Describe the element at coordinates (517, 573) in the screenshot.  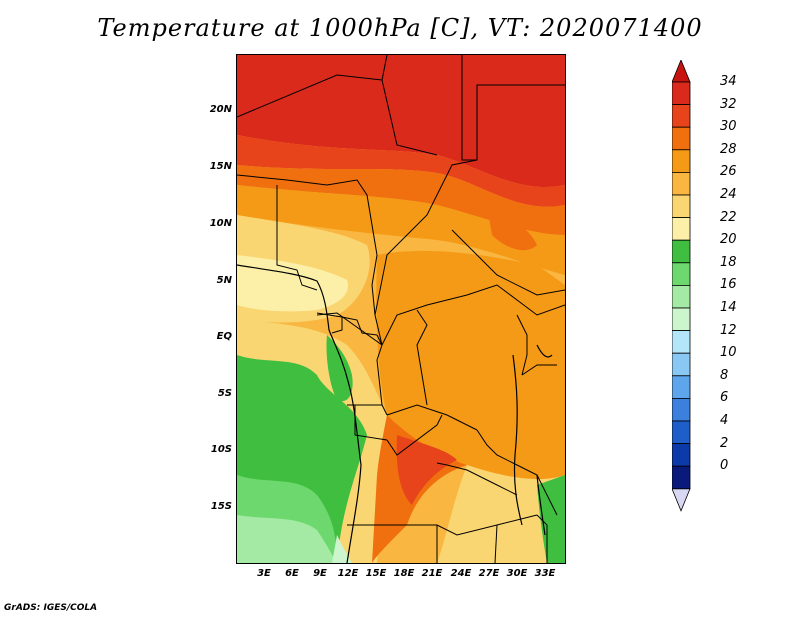
I see `lon-label-30e: 30E` at that location.